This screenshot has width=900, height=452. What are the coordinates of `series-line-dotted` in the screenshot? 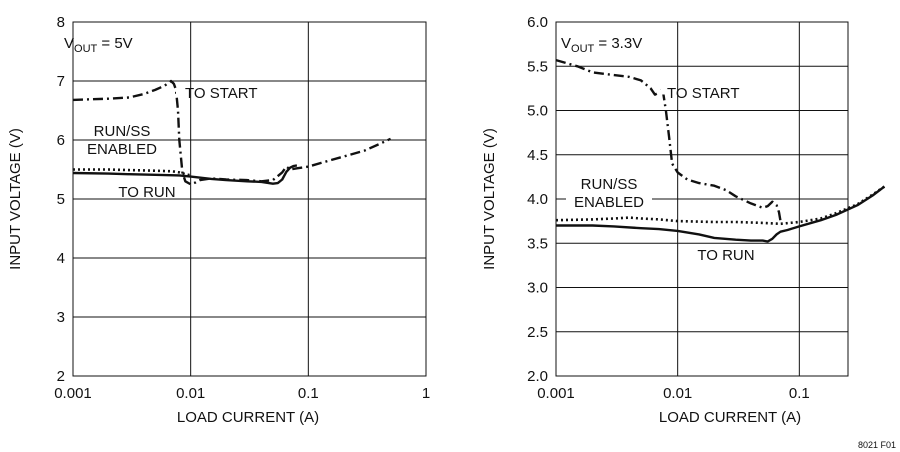 It's located at (132, 172).